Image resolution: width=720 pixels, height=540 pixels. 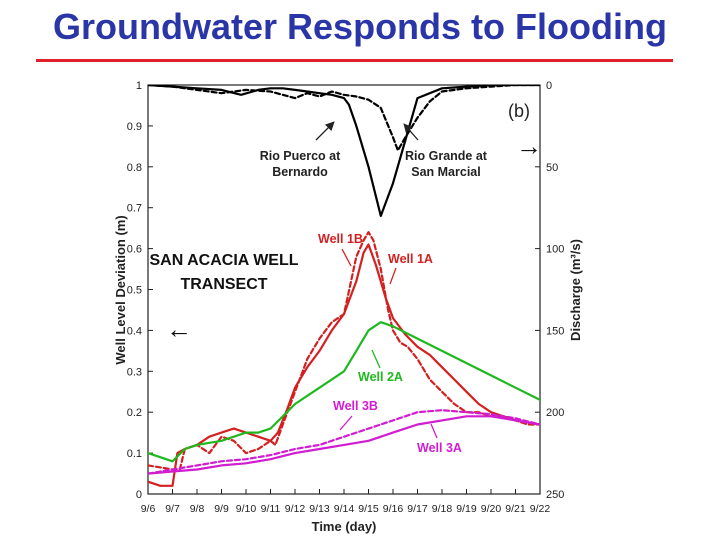 What do you see at coordinates (148, 509) in the screenshot?
I see `x-tick-label: 9/6` at bounding box center [148, 509].